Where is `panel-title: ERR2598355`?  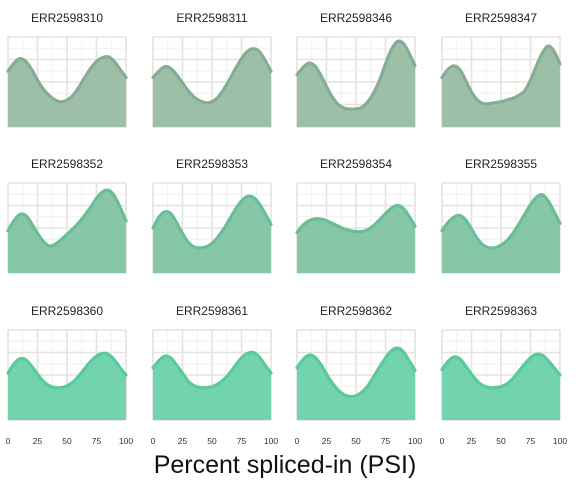 panel-title: ERR2598355 is located at coordinates (501, 164).